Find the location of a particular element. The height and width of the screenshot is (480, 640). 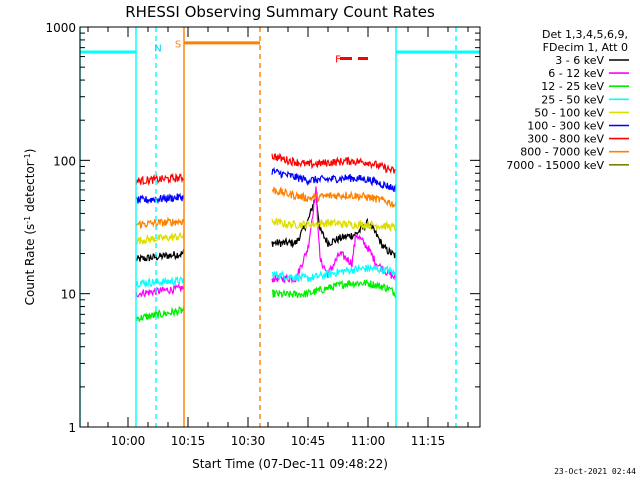

y-axis-label: Count Rate (s-1 detector-1) is located at coordinates (30, 227).